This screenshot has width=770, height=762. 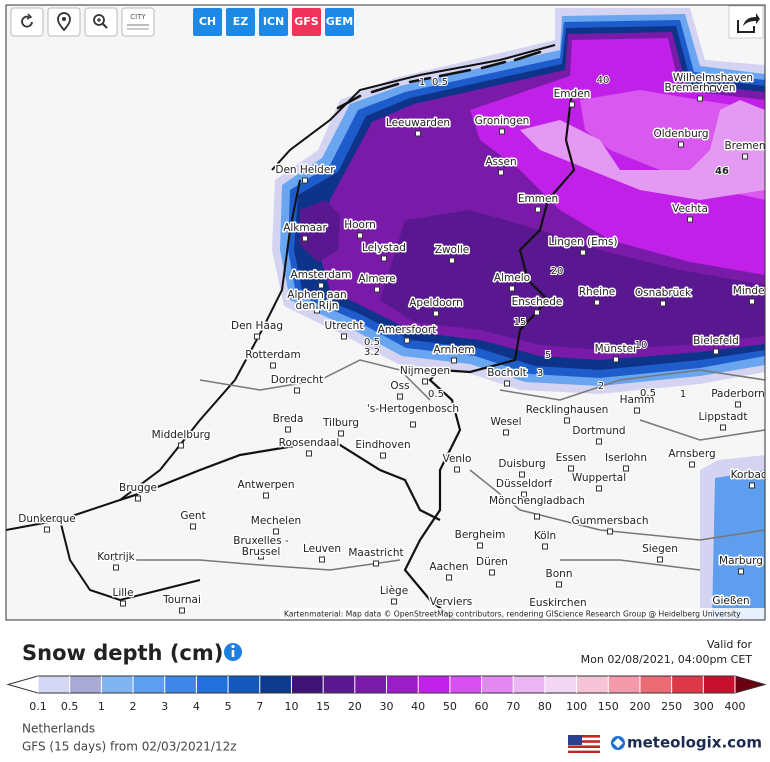 I want to click on colorbar-tick-label: 7, so click(x=259, y=706).